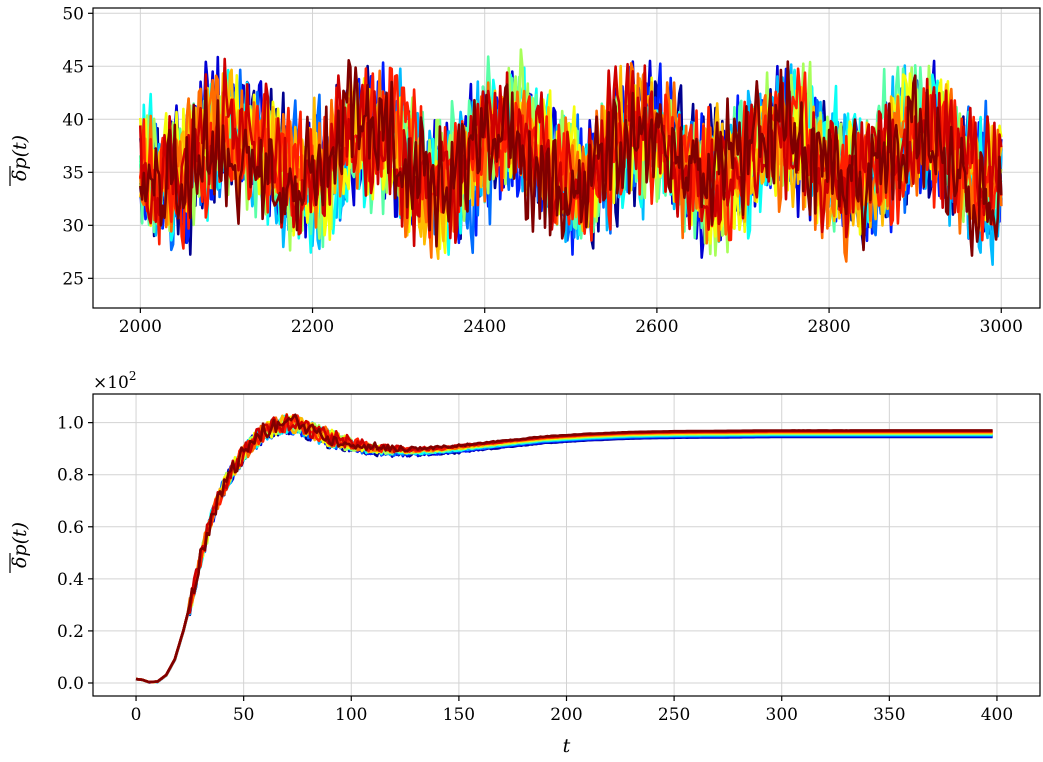 The height and width of the screenshot is (762, 1043). Describe the element at coordinates (20, 545) in the screenshot. I see `bottom-y-axis-label: δp(t)` at that location.